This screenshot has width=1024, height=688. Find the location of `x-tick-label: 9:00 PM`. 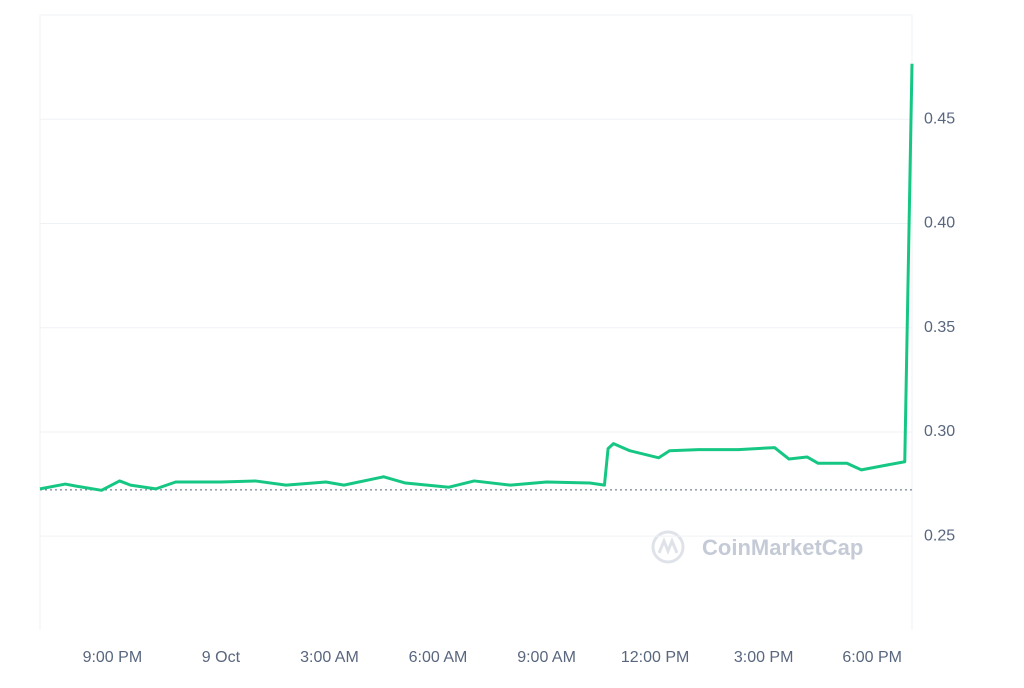

x-tick-label: 9:00 PM is located at coordinates (113, 657).